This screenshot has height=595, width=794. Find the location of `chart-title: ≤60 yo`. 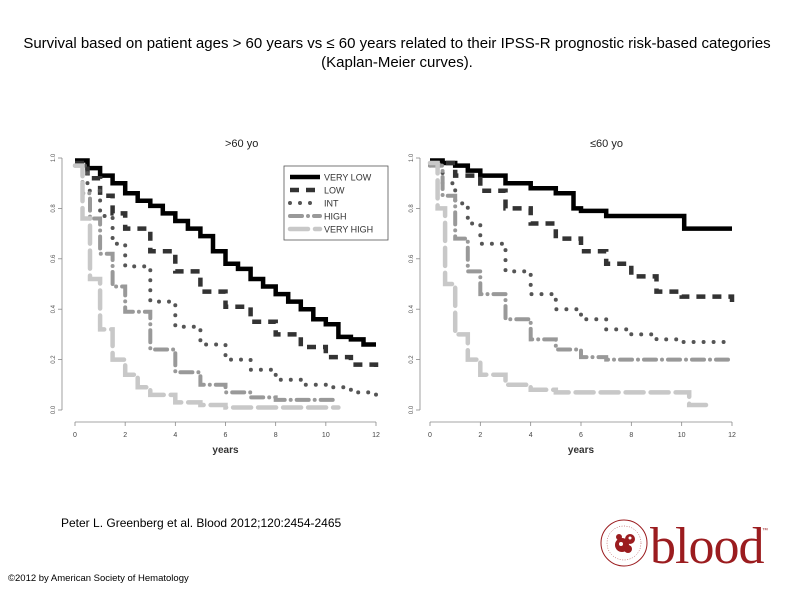

chart-title: ≤60 yo is located at coordinates (606, 144).